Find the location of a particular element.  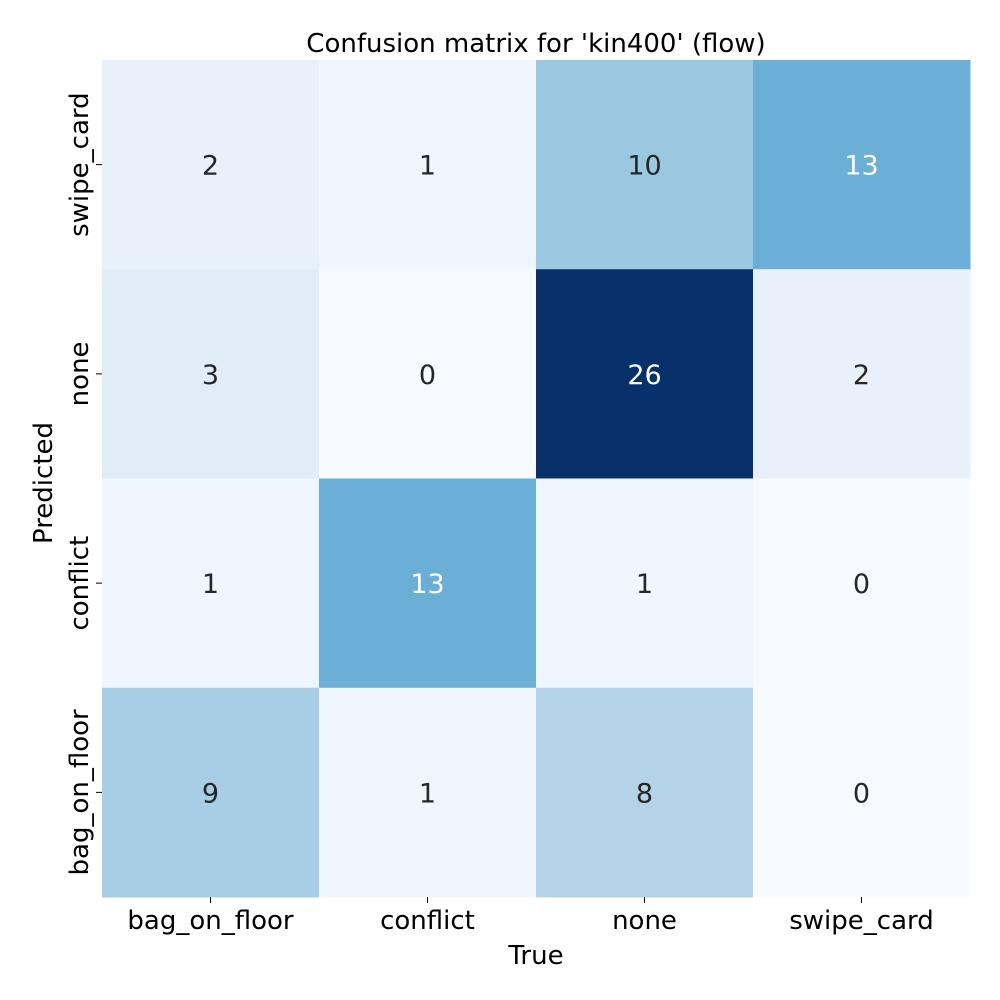

cell-value-label-r0-c3: 13 is located at coordinates (861, 166).